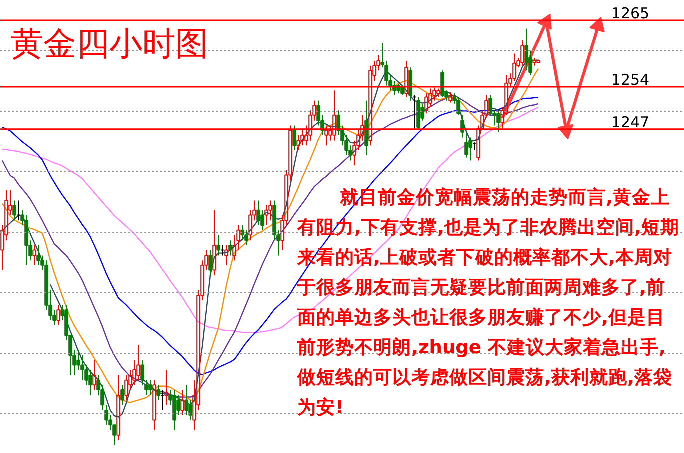 This screenshot has width=684, height=453. Describe the element at coordinates (630, 13) in the screenshot. I see `ref-line-label: 1265` at that location.